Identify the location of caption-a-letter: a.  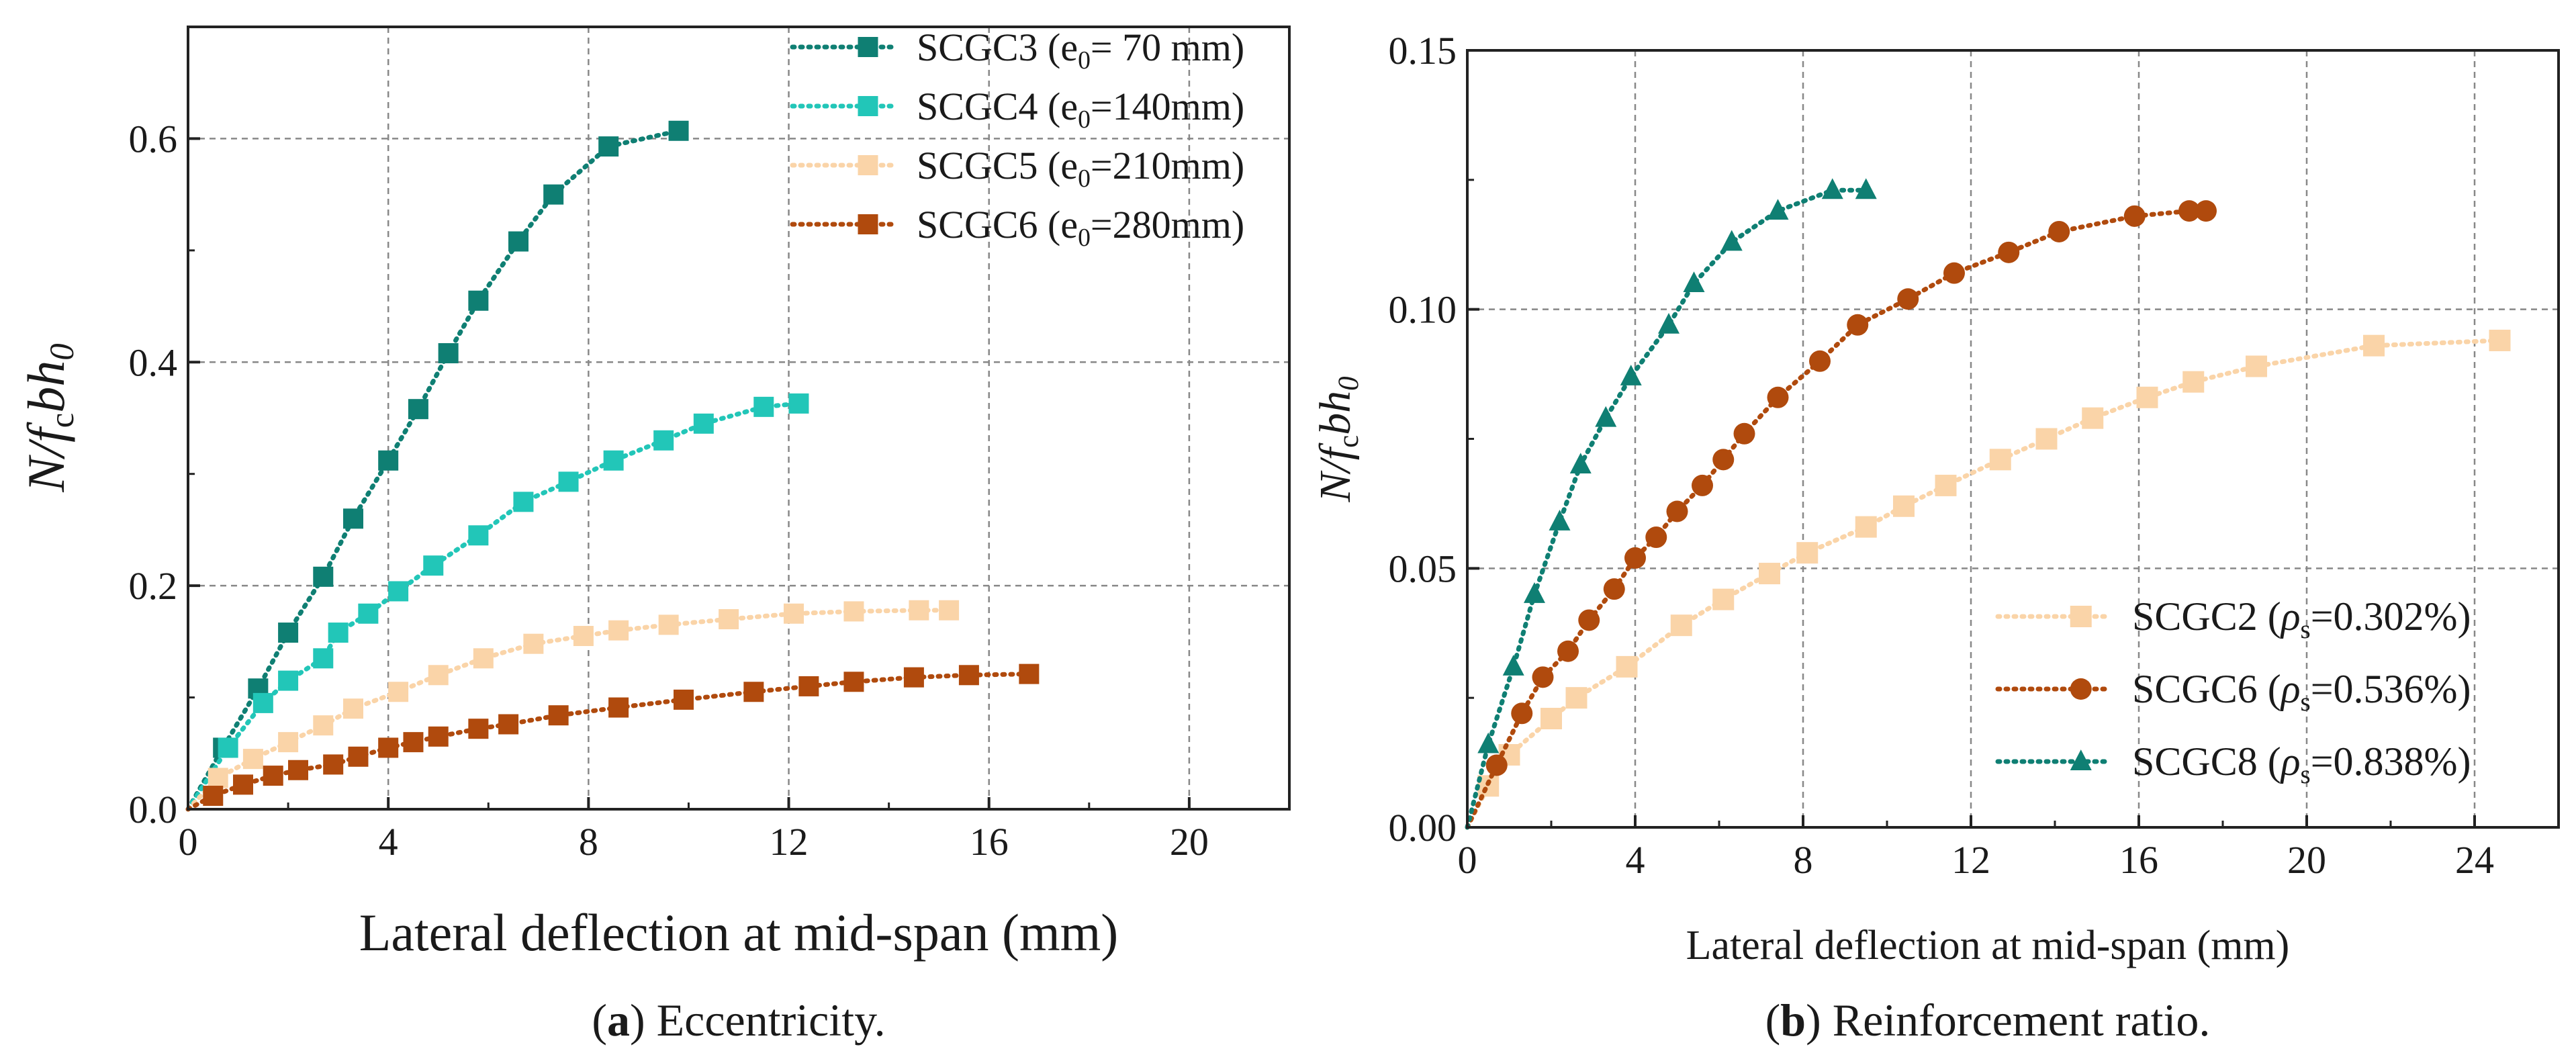
(618, 1020).